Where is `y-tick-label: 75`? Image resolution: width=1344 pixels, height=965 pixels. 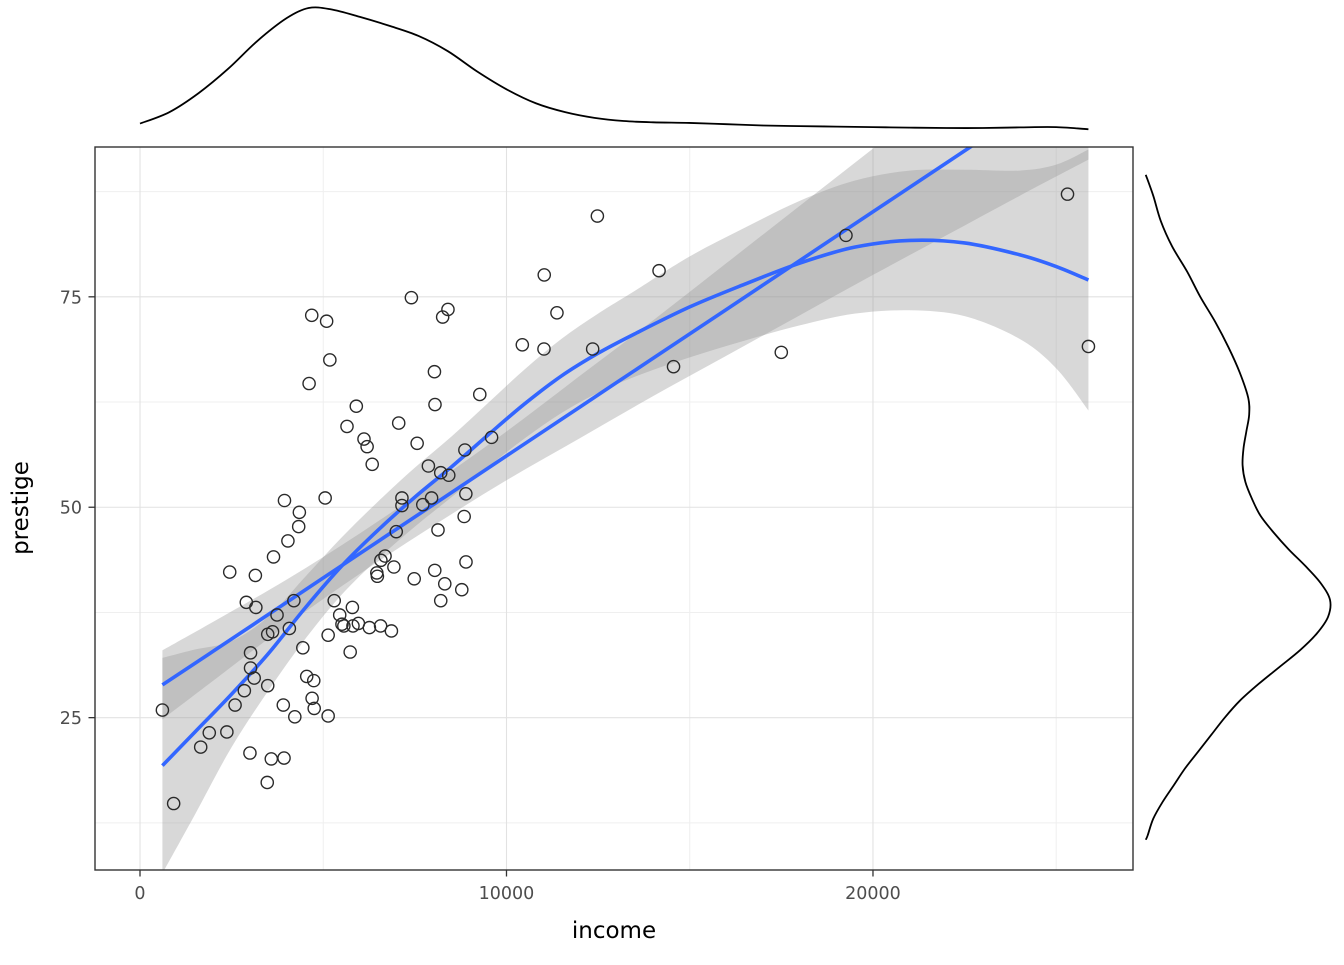
y-tick-label: 75 is located at coordinates (71, 298).